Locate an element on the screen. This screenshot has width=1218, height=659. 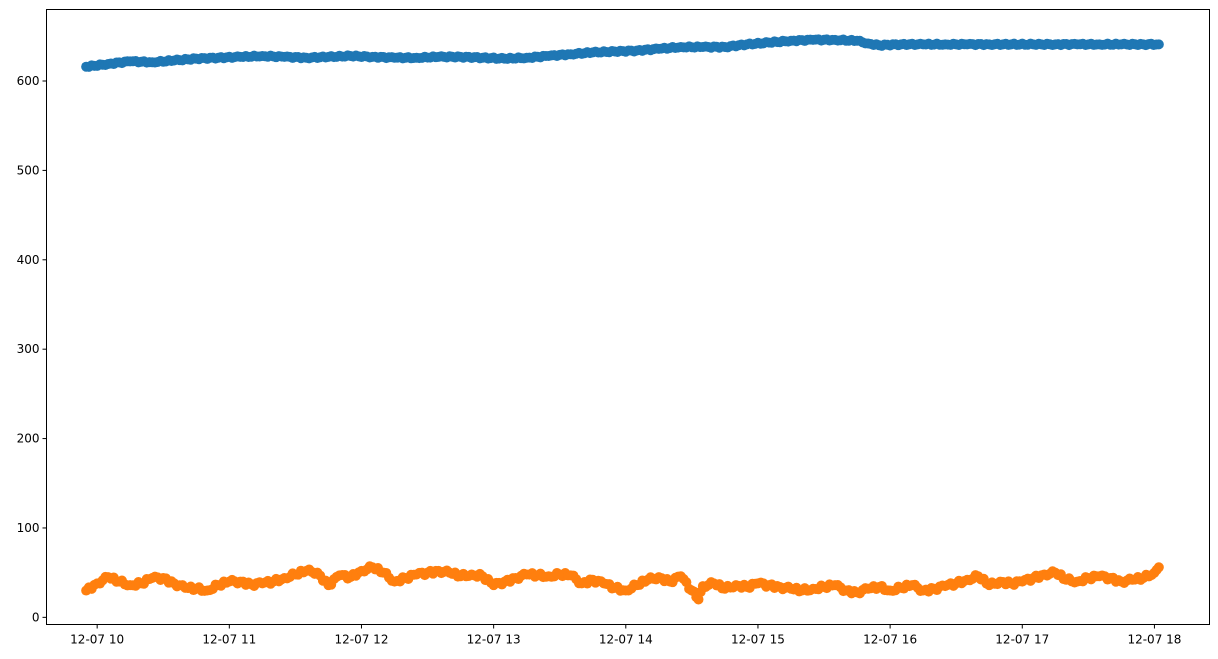
series-2-points is located at coordinates (622, 583).